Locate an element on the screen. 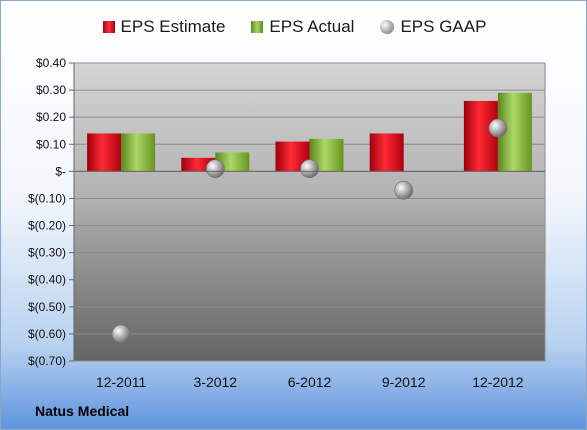 Image resolution: width=587 pixels, height=430 pixels. legend-item-gaap: EPS GAAP is located at coordinates (433, 27).